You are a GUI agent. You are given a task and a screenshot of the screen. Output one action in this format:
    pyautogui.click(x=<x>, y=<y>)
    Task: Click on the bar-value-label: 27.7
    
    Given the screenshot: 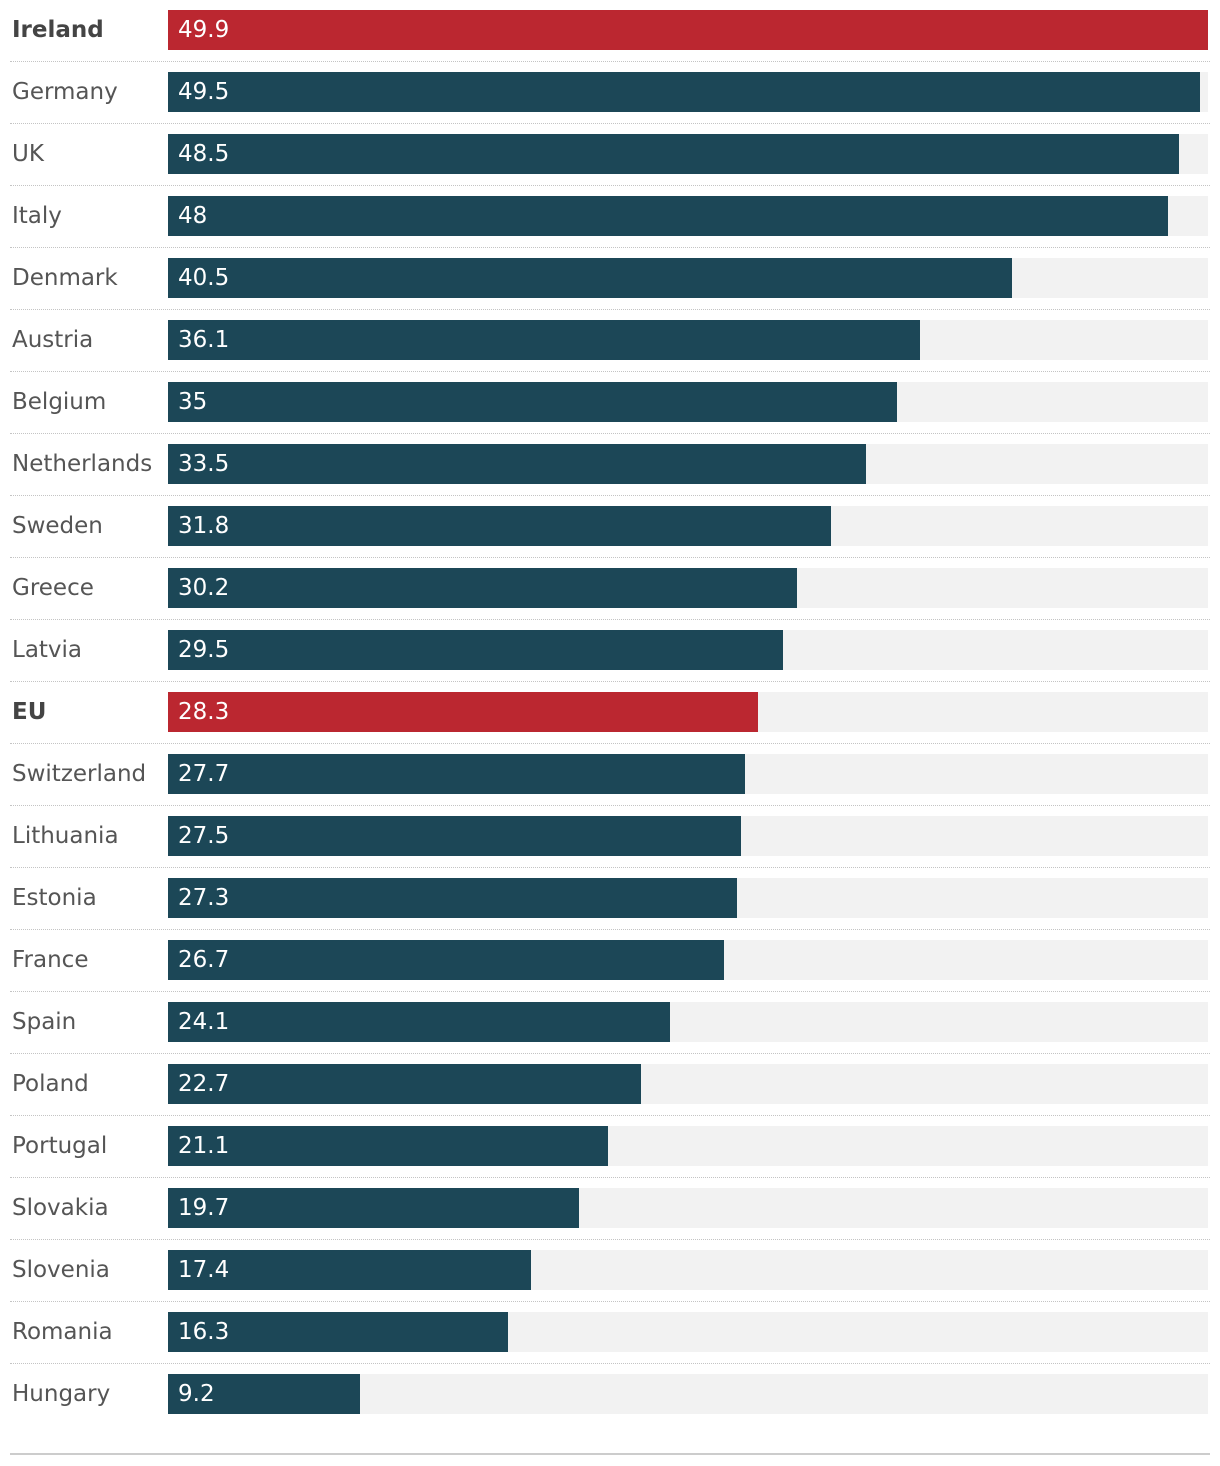 What is the action you would take?
    pyautogui.click(x=204, y=774)
    